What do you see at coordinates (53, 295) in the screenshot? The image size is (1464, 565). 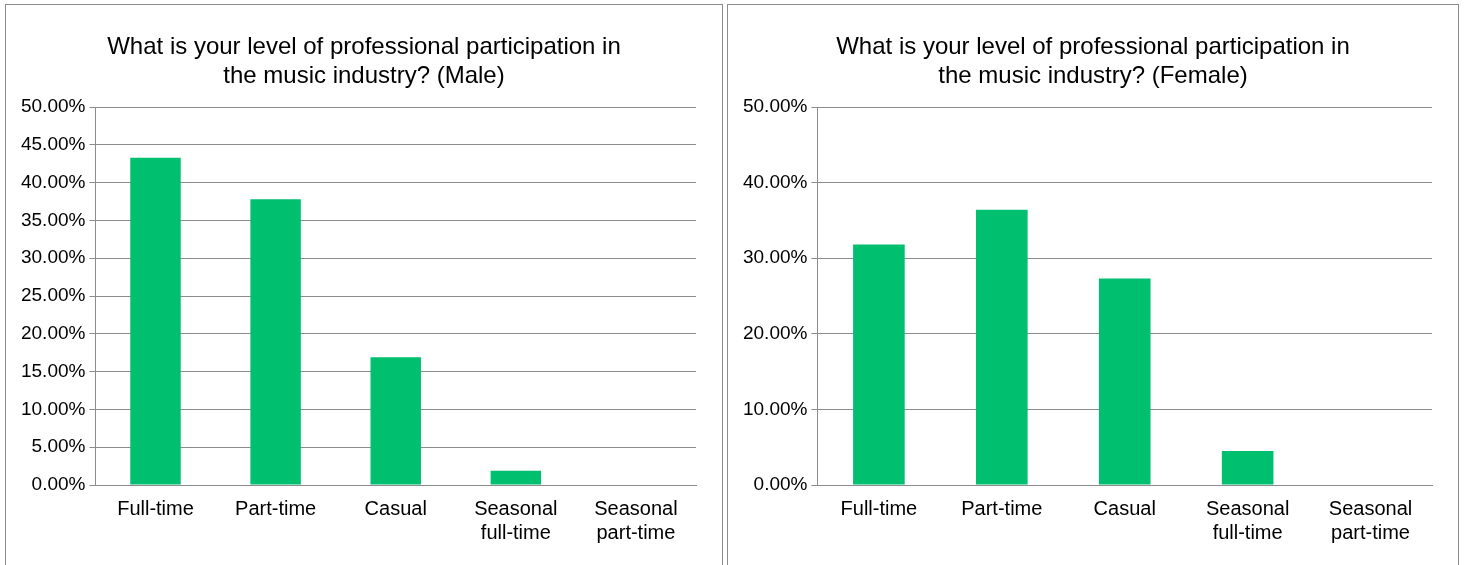 I see `y-tick-label: 25.00%` at bounding box center [53, 295].